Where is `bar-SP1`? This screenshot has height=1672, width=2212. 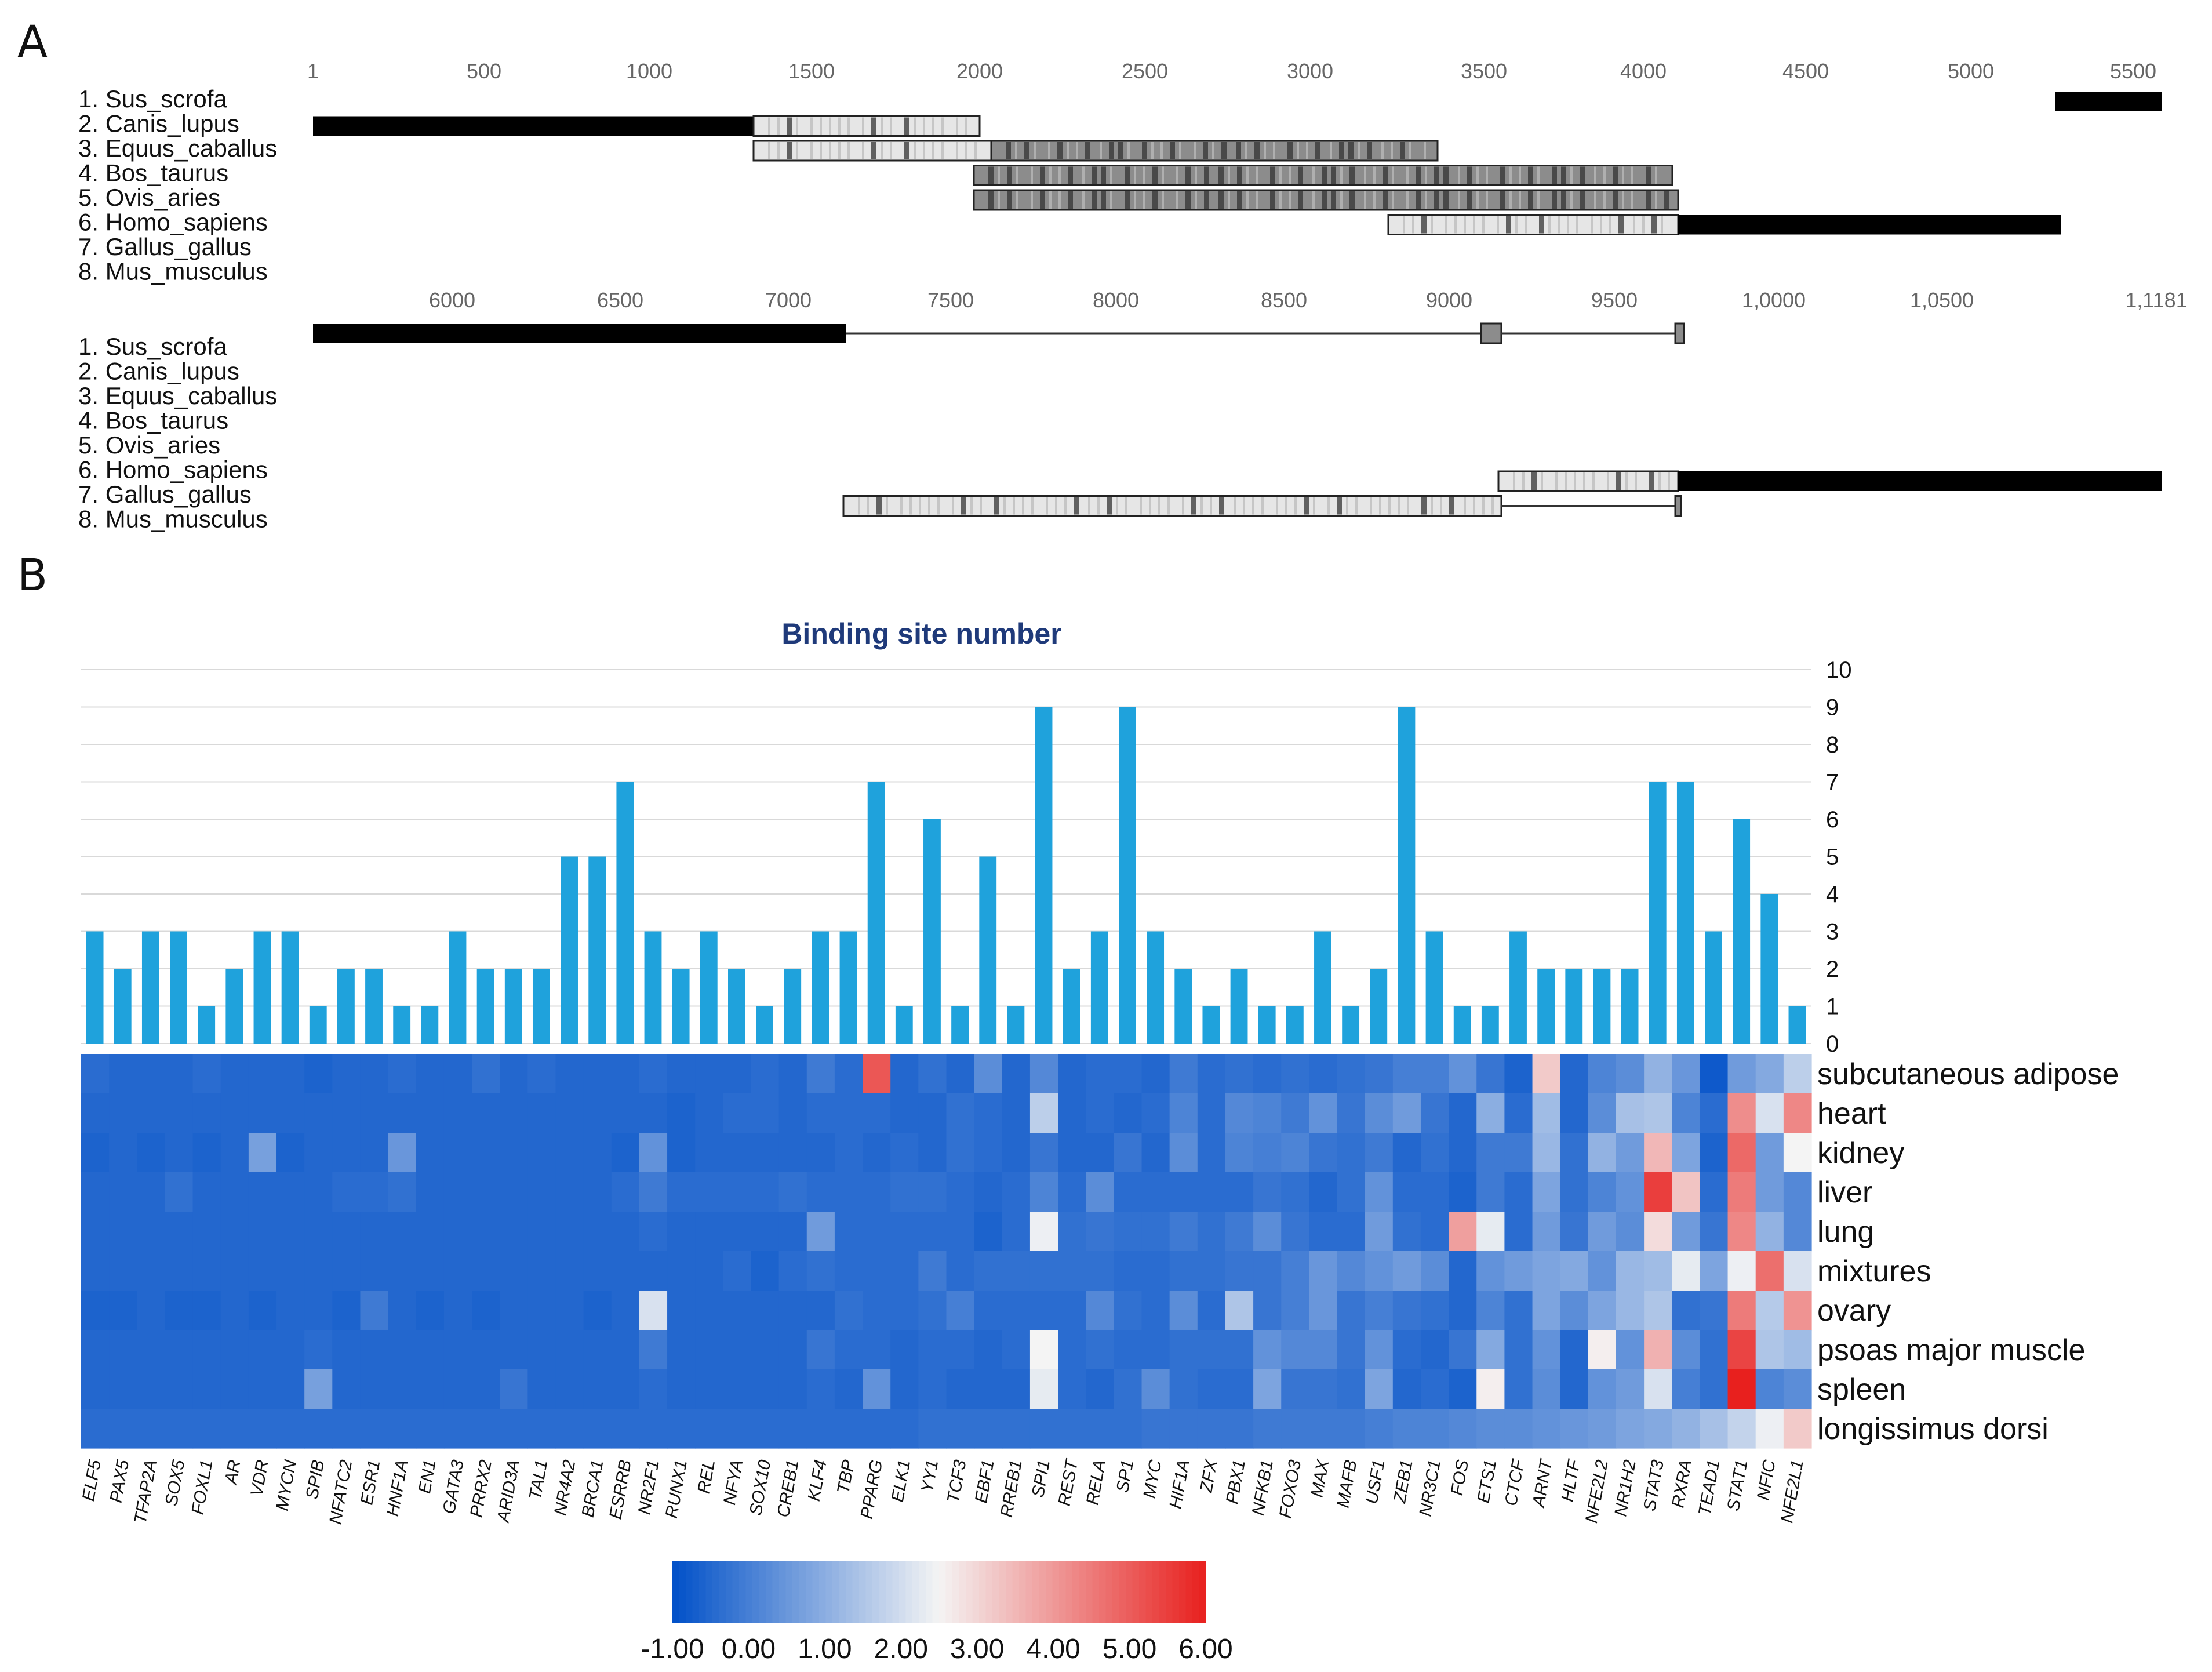 bar-SP1 is located at coordinates (1127, 875).